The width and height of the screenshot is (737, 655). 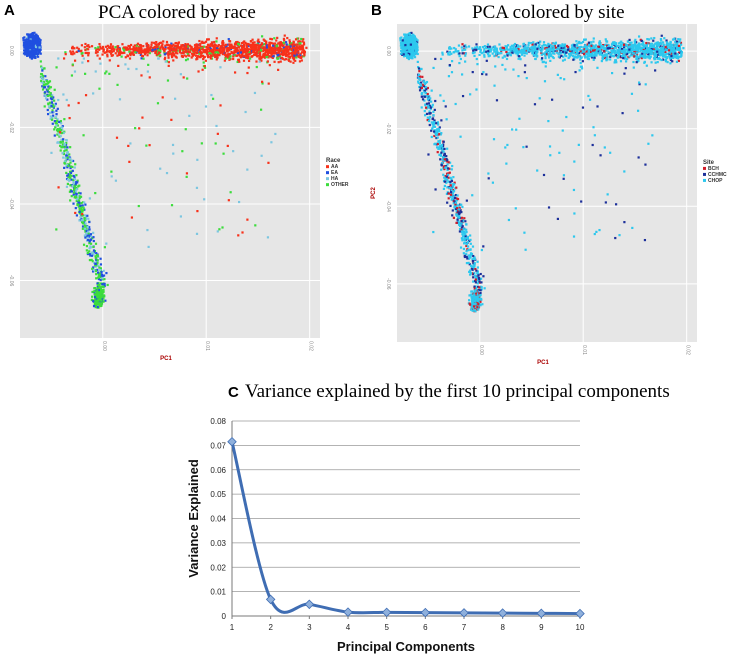 What do you see at coordinates (104, 346) in the screenshot?
I see `panel-a-x-tick-label: 0.00` at bounding box center [104, 346].